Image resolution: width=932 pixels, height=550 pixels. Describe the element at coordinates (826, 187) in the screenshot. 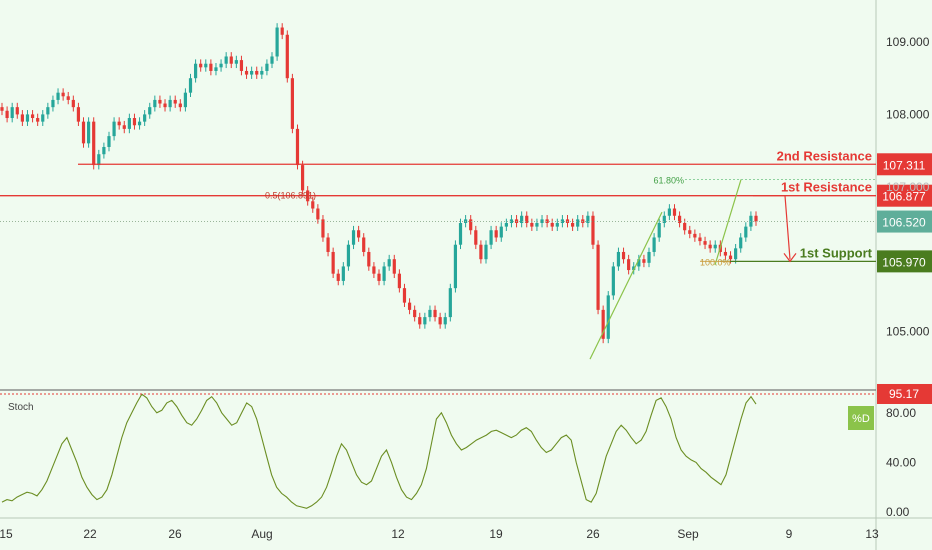

I see `level-name: 1st Resistance` at that location.